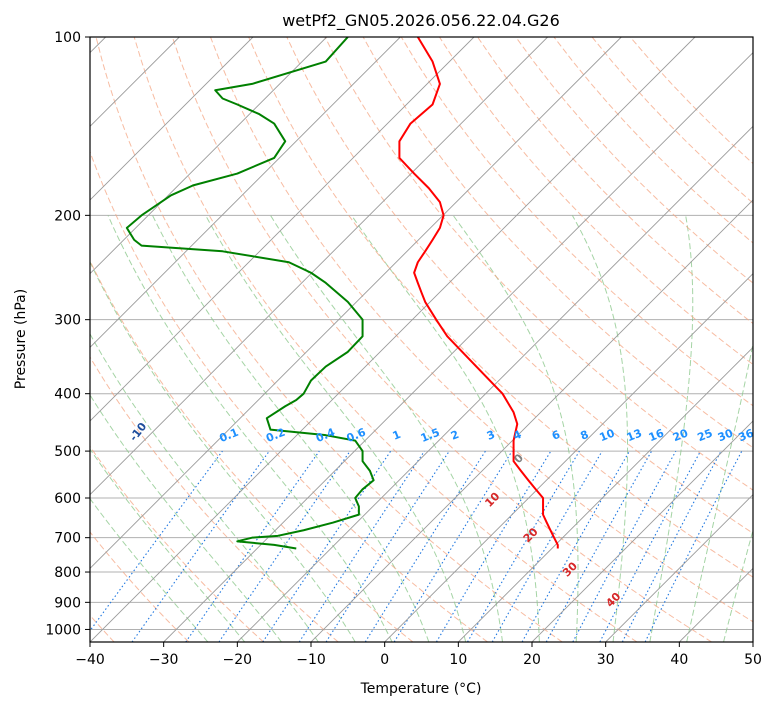  What do you see at coordinates (384, 660) in the screenshot?
I see `x-tick-label: 0` at bounding box center [384, 660].